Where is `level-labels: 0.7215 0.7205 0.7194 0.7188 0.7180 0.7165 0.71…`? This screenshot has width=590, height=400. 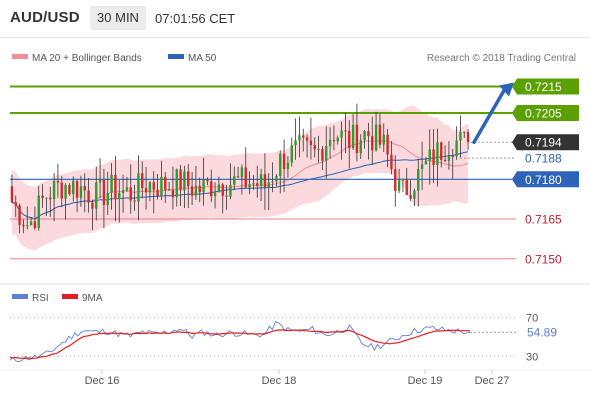
level-labels: 0.7215 0.7205 0.7194 0.7188 0.7180 0.7165 0.71… is located at coordinates (545, 172).